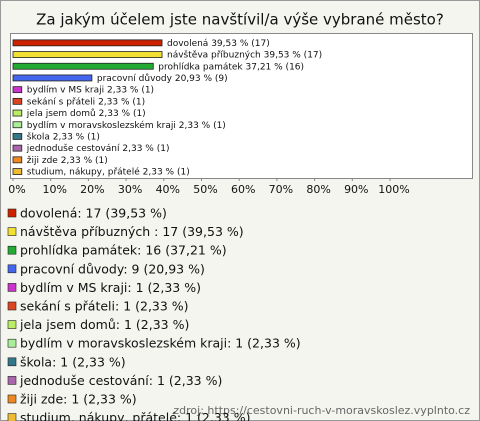 The width and height of the screenshot is (480, 421). What do you see at coordinates (104, 306) in the screenshot?
I see `legend-label: sekání s přáteli: 1 (2,33 %)` at bounding box center [104, 306].